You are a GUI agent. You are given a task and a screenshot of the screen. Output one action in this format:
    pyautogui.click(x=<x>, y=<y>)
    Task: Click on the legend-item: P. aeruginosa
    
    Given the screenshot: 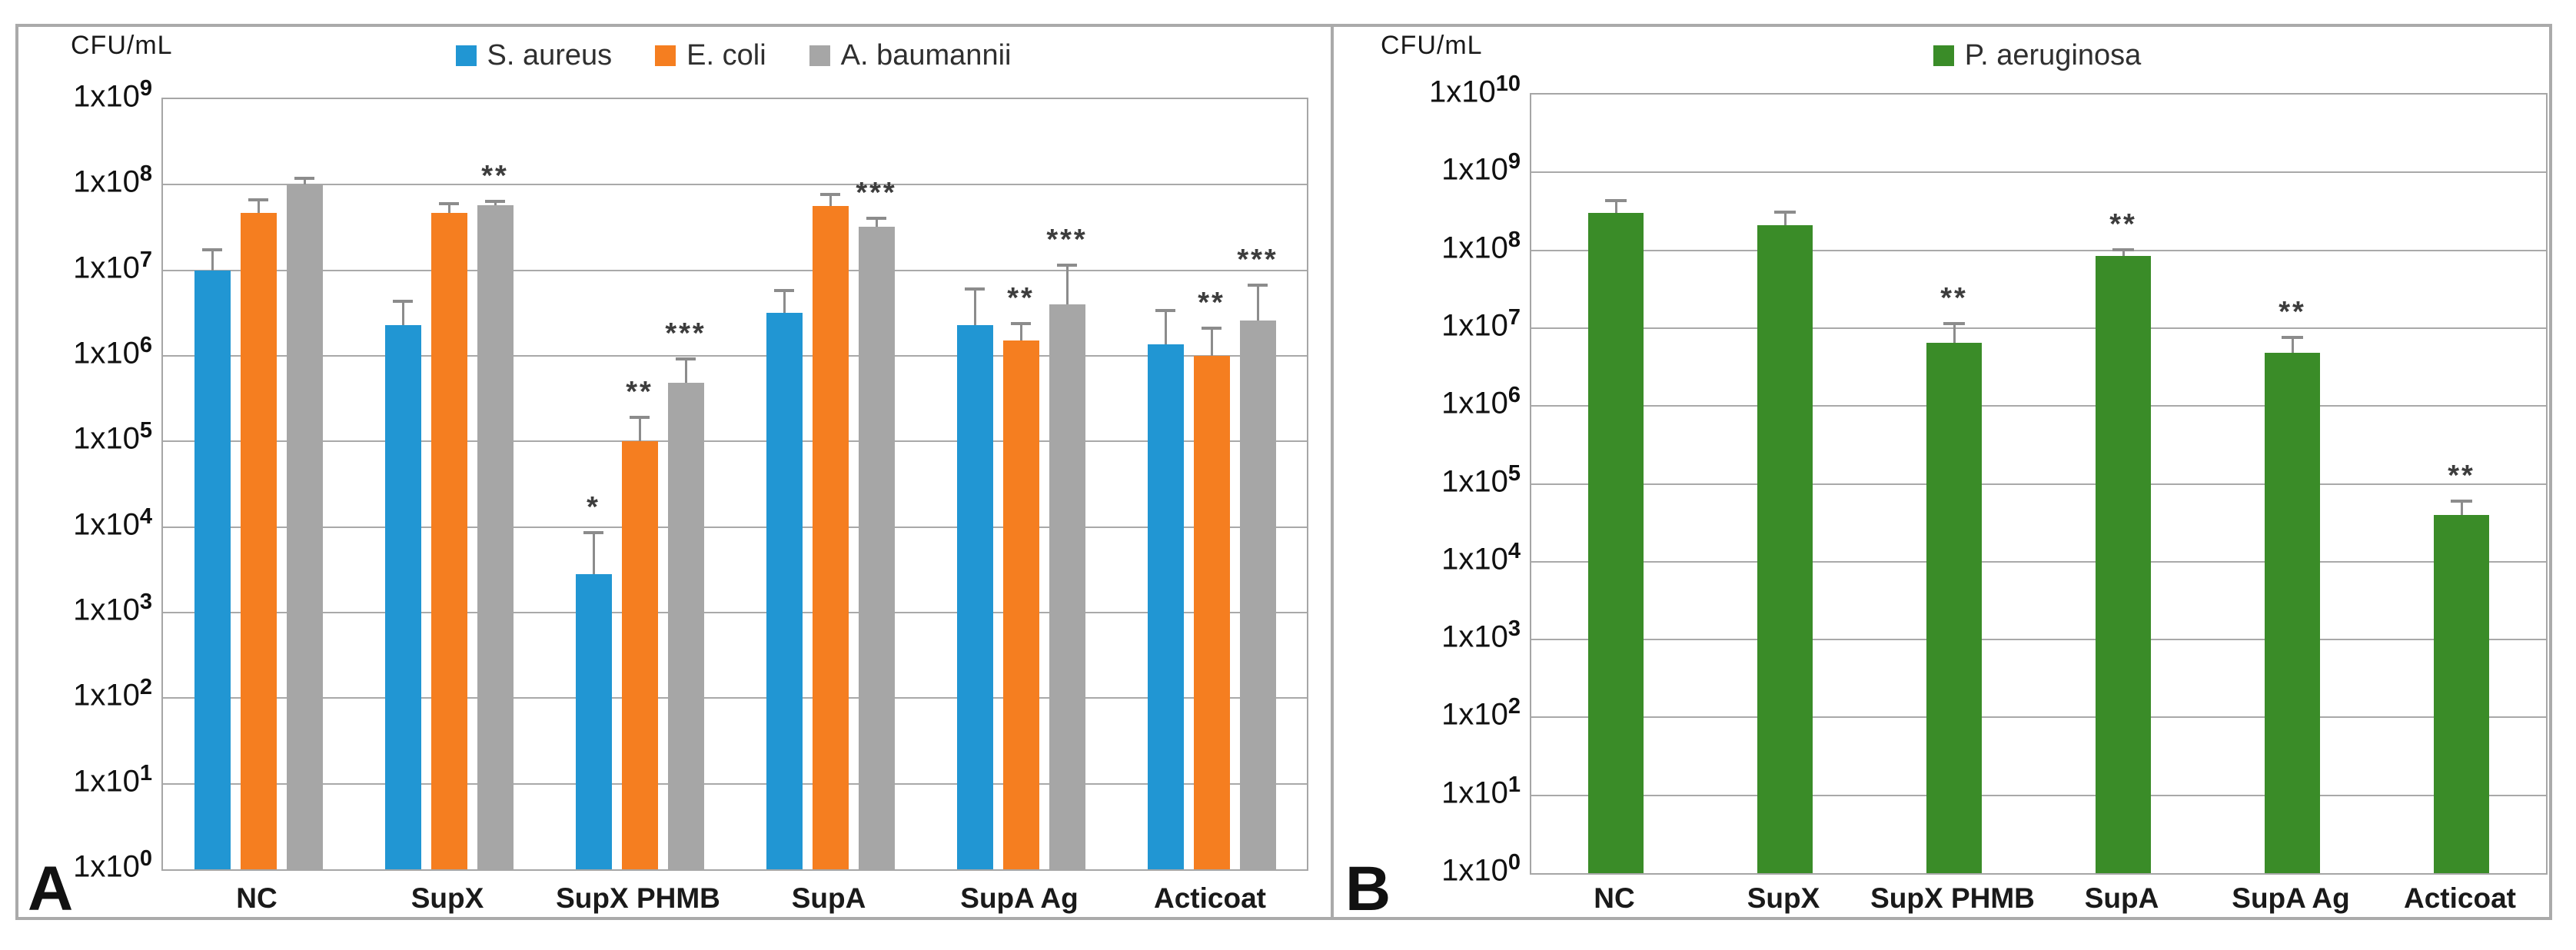 What is the action you would take?
    pyautogui.click(x=2037, y=55)
    